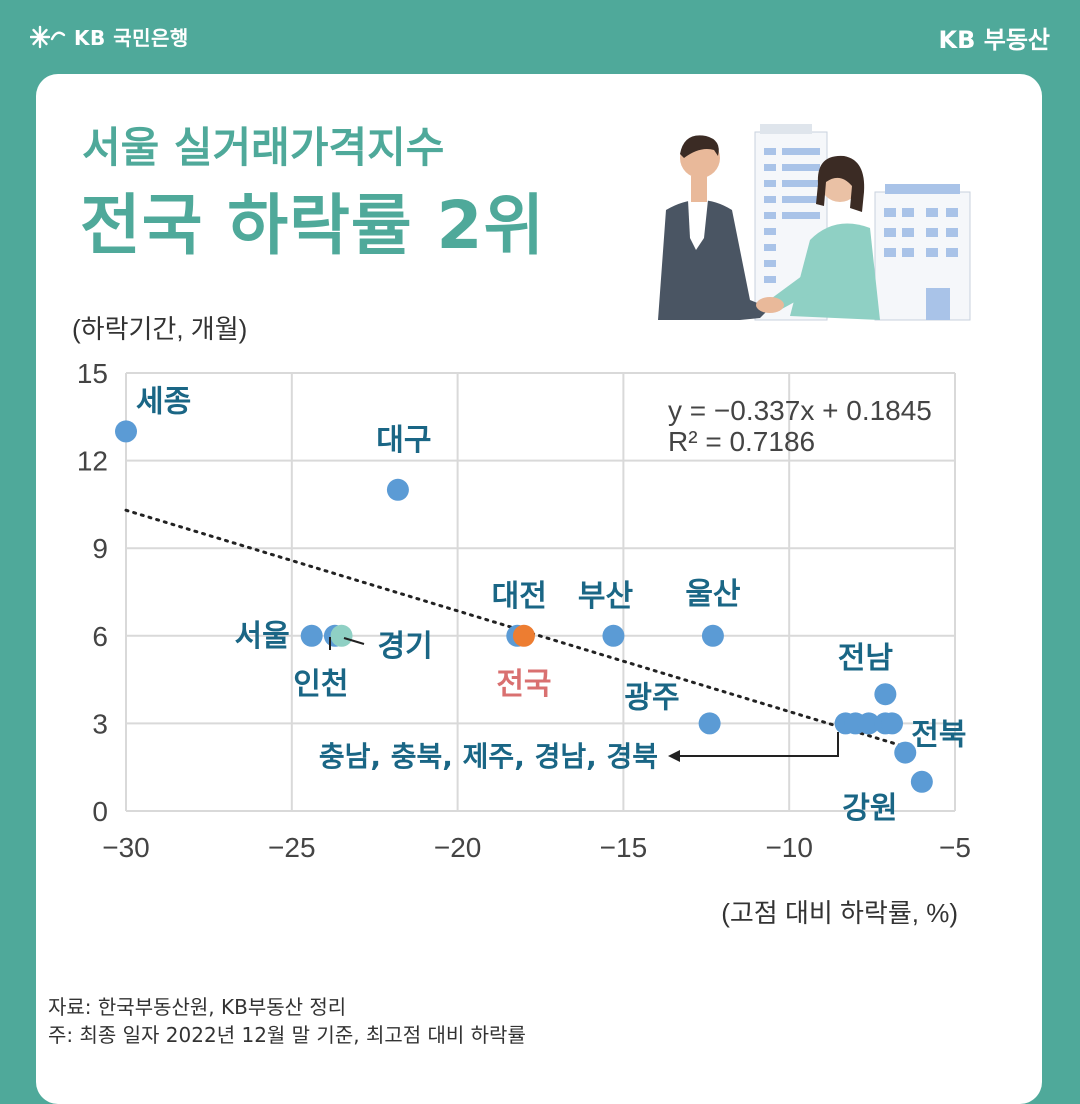  Describe the element at coordinates (159, 329) in the screenshot. I see `y-axis-label: (하락기간, 개월)` at that location.